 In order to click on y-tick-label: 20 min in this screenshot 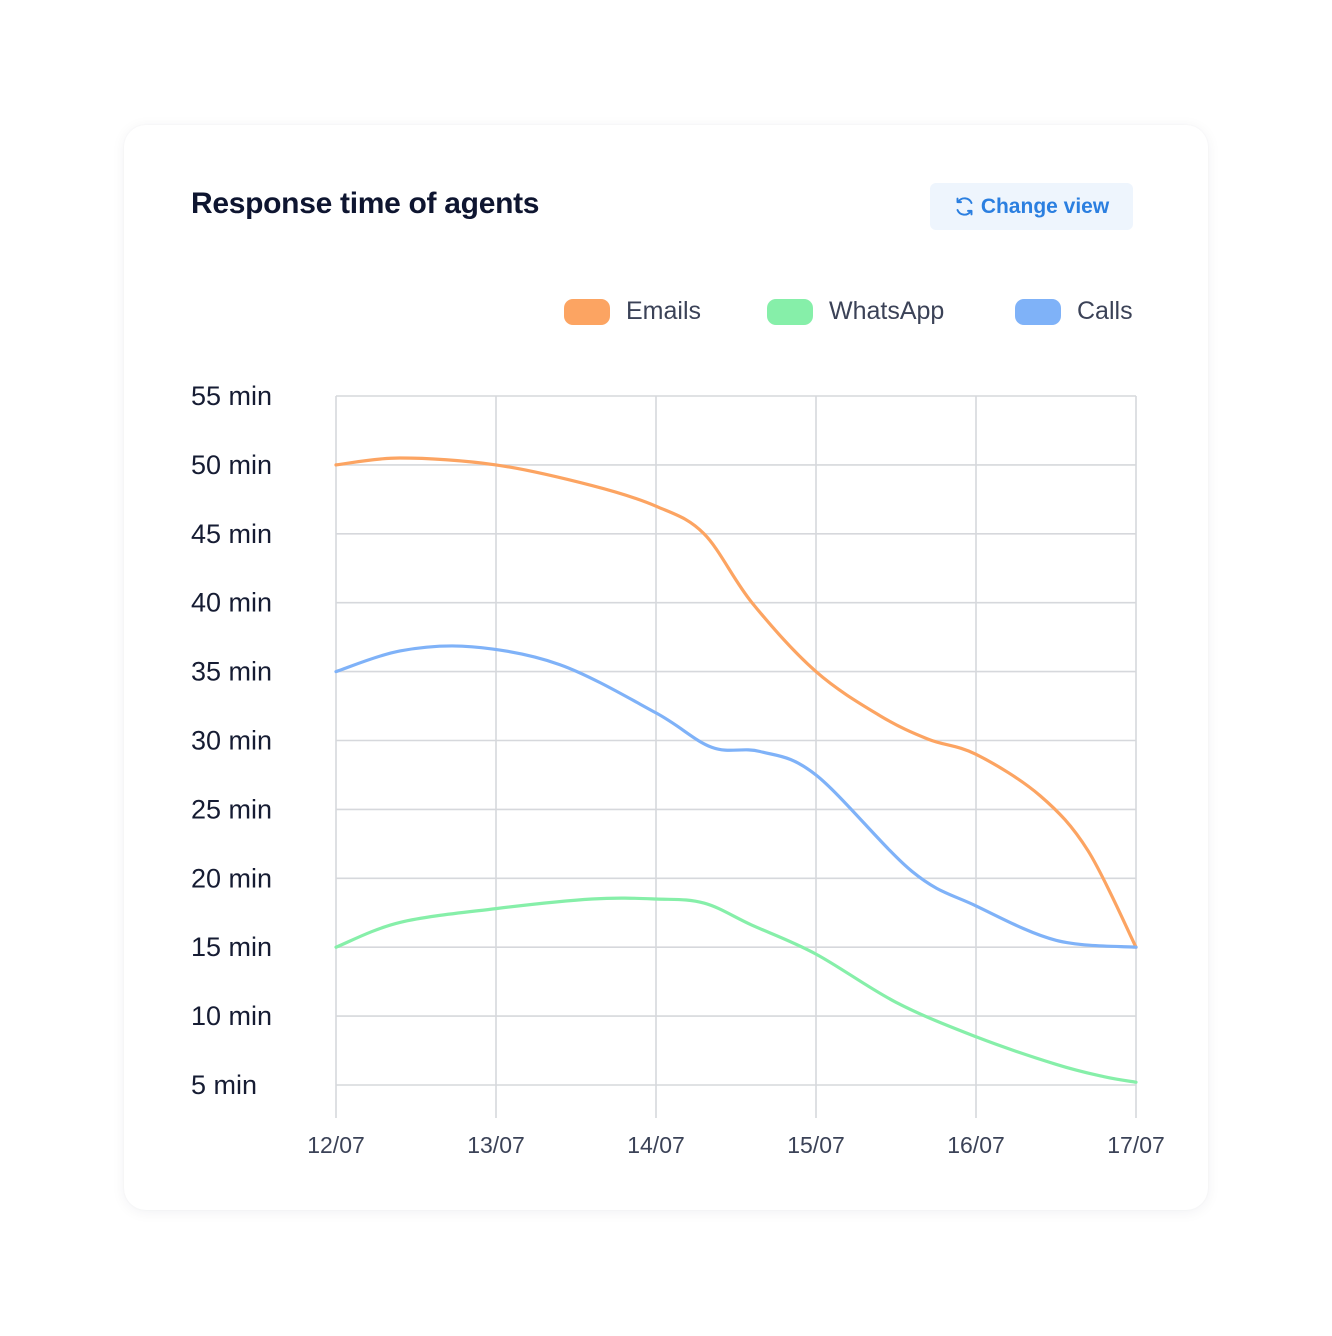, I will do `click(231, 878)`.